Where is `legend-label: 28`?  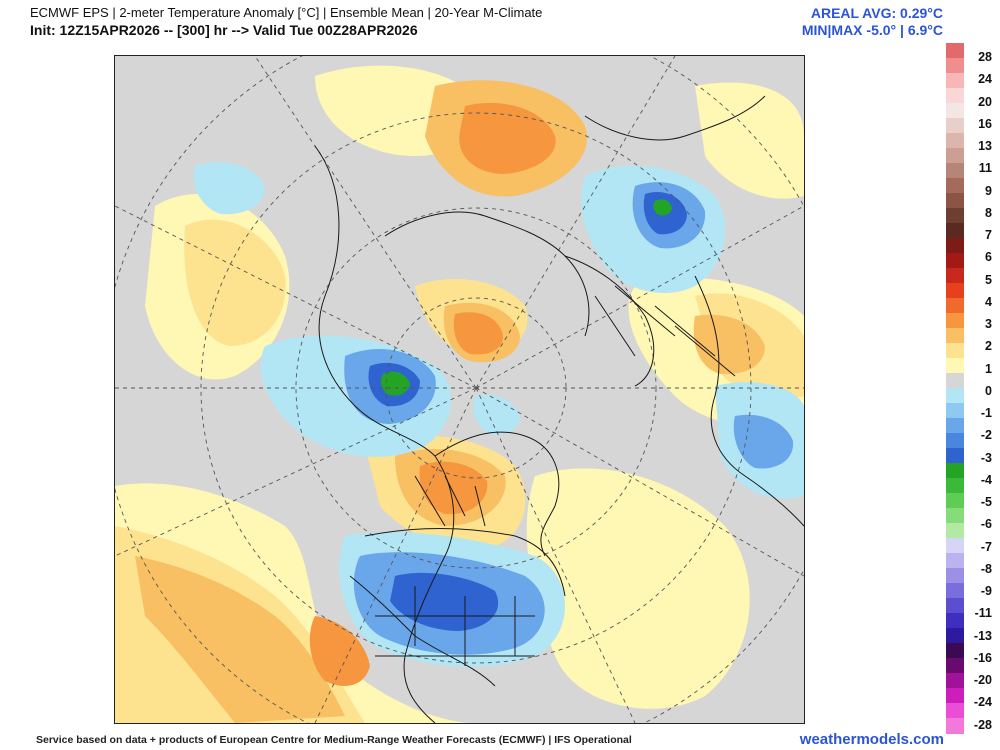
legend-label: 28 is located at coordinates (985, 57).